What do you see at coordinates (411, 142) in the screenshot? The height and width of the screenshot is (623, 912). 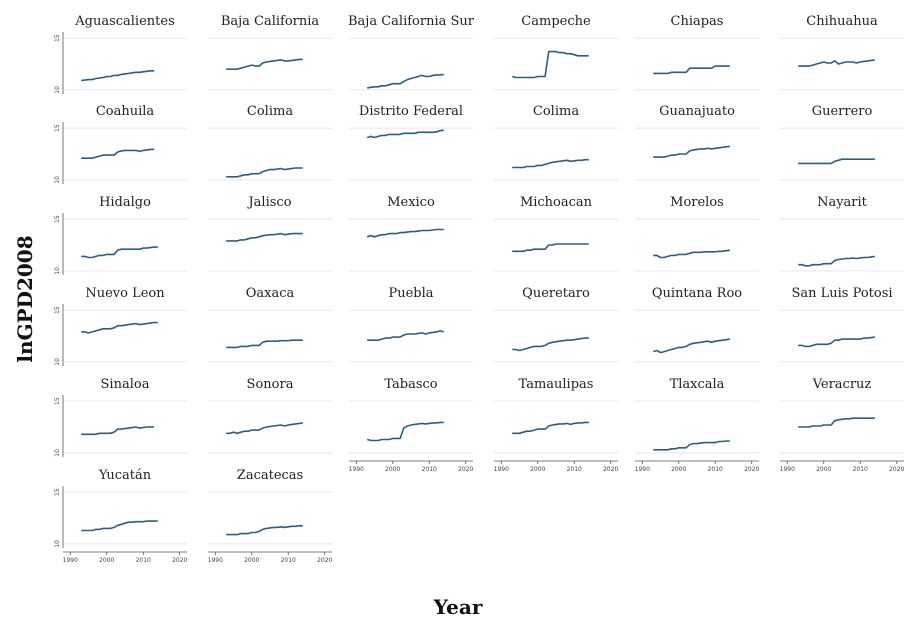 I see `panel: Distrito Federal` at bounding box center [411, 142].